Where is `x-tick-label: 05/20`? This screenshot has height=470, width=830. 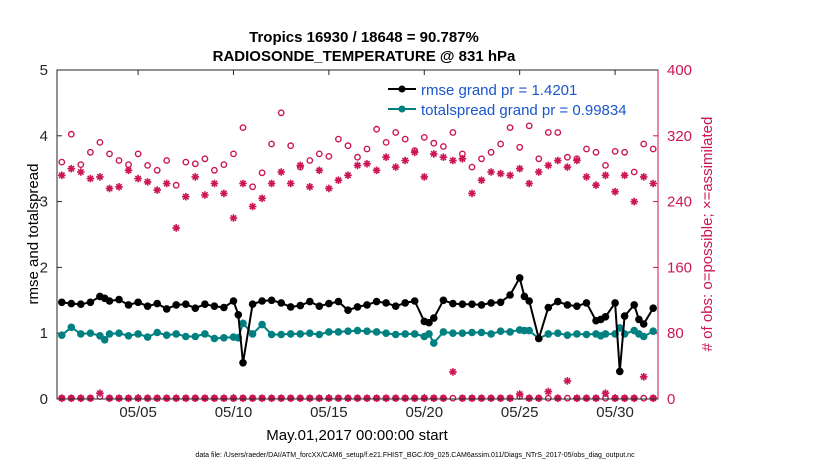
x-tick-label: 05/20 is located at coordinates (425, 412).